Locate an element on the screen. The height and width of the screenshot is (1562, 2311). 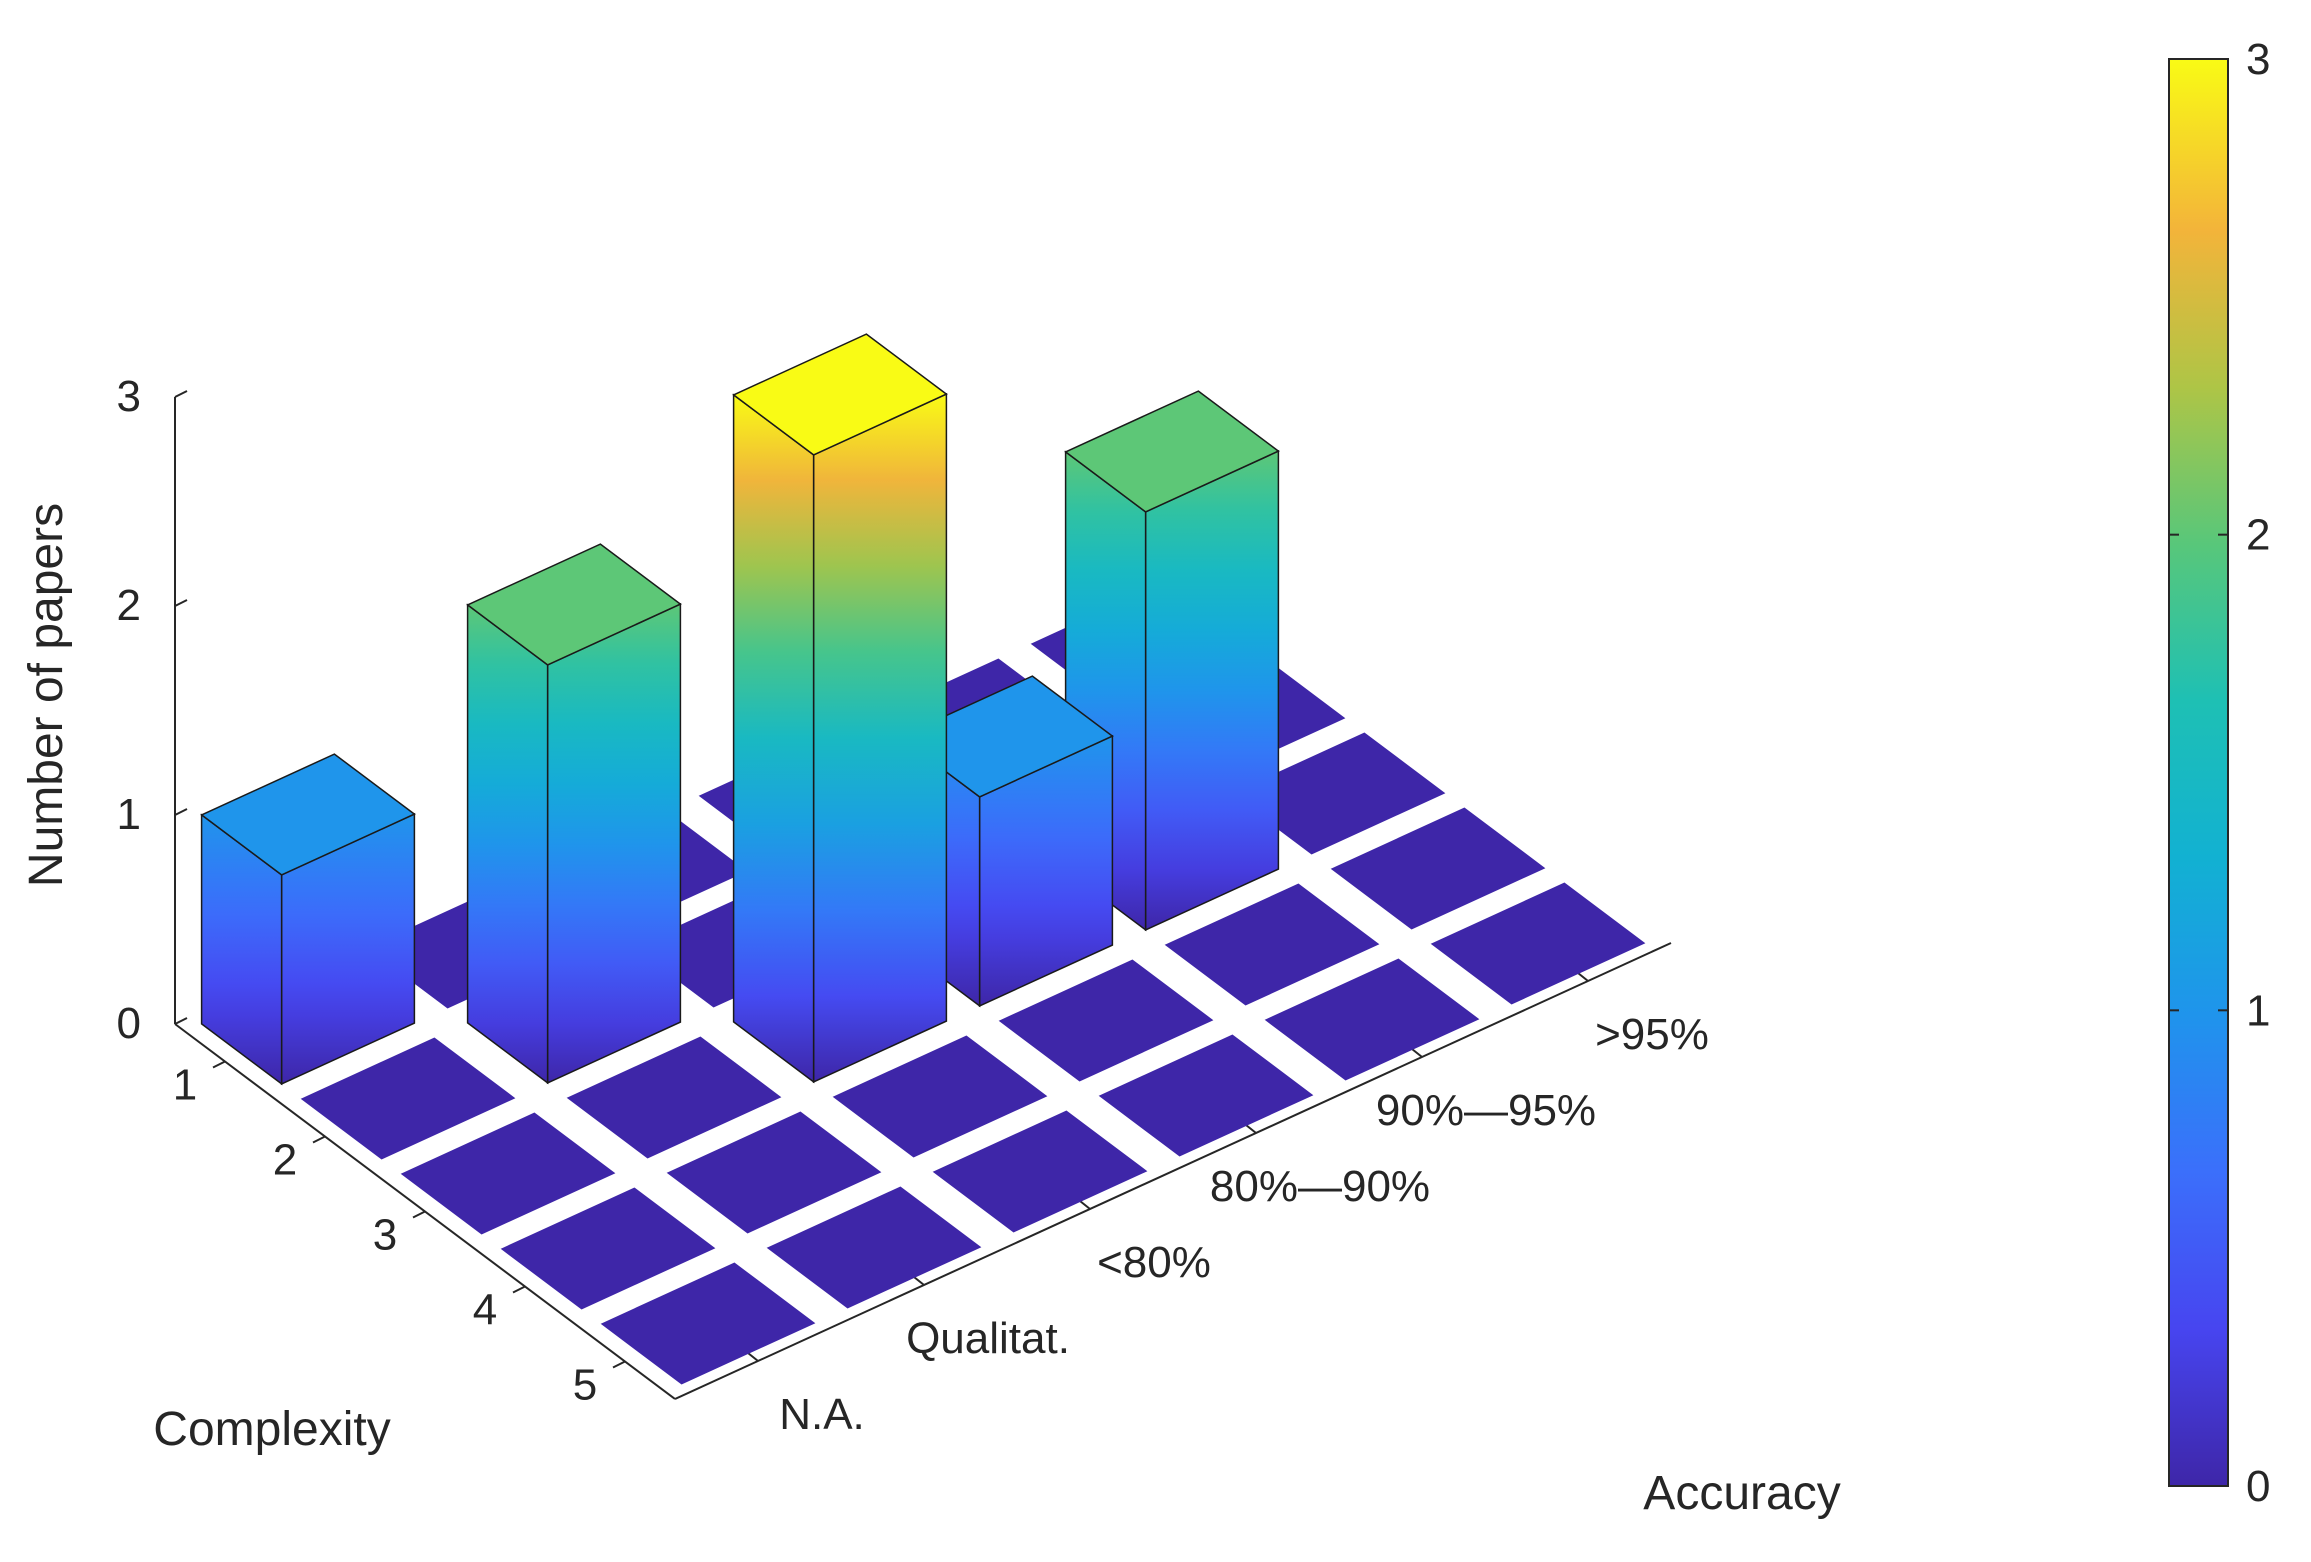
z-tick-label: 3 is located at coordinates (129, 396).